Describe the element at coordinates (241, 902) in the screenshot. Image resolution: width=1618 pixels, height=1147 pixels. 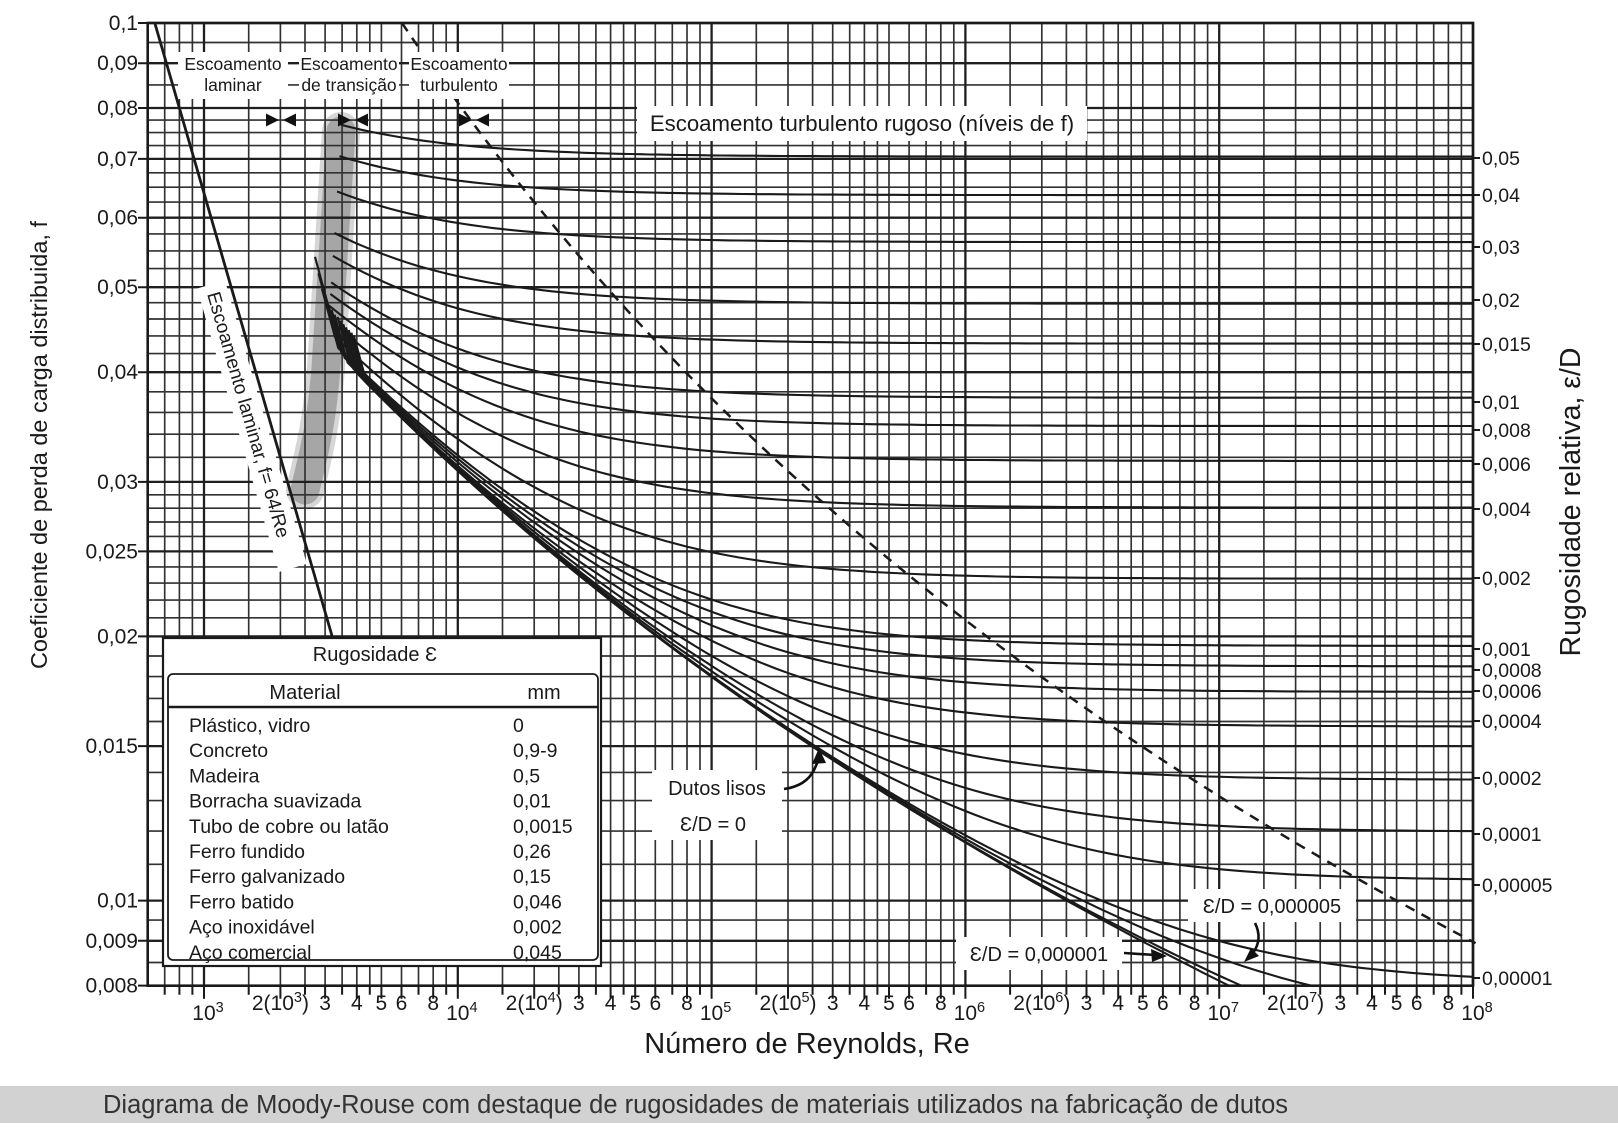
I see `svg-text: Ferro batido` at that location.